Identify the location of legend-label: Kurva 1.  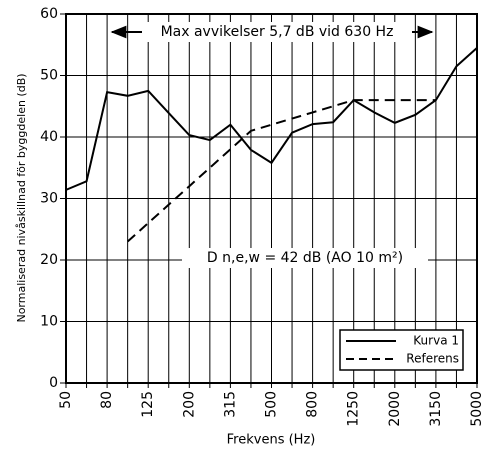
(436, 341).